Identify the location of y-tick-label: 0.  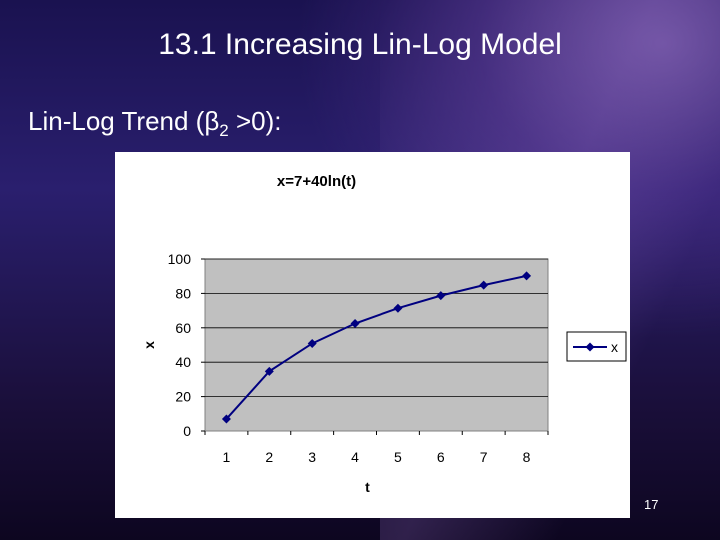
(187, 431).